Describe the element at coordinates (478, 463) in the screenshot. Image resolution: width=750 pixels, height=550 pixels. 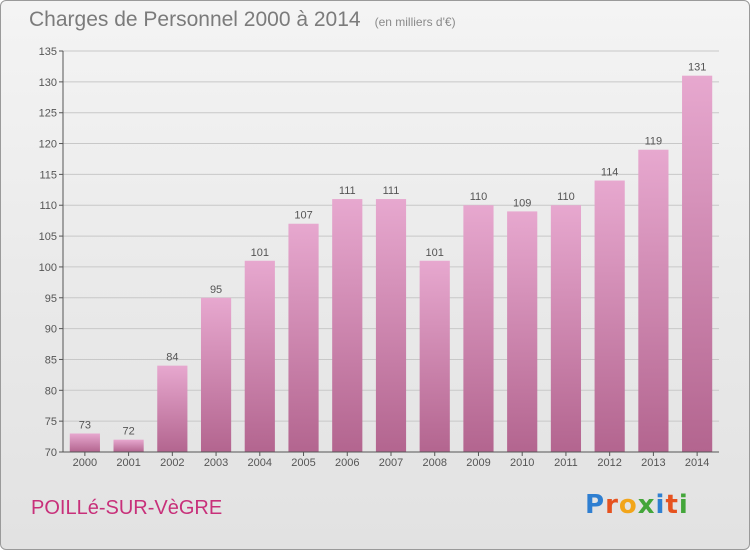
I see `x-tick-label: 2009` at that location.